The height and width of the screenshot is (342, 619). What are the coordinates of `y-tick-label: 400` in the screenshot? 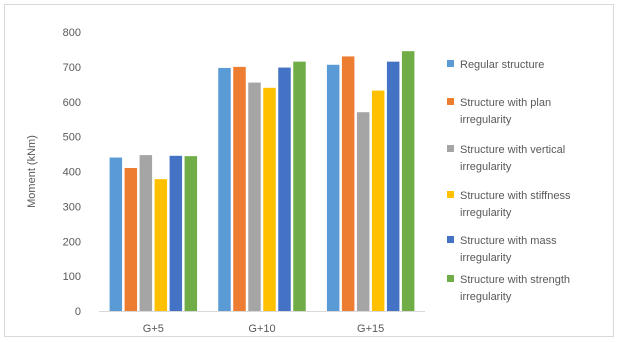 It's located at (72, 173).